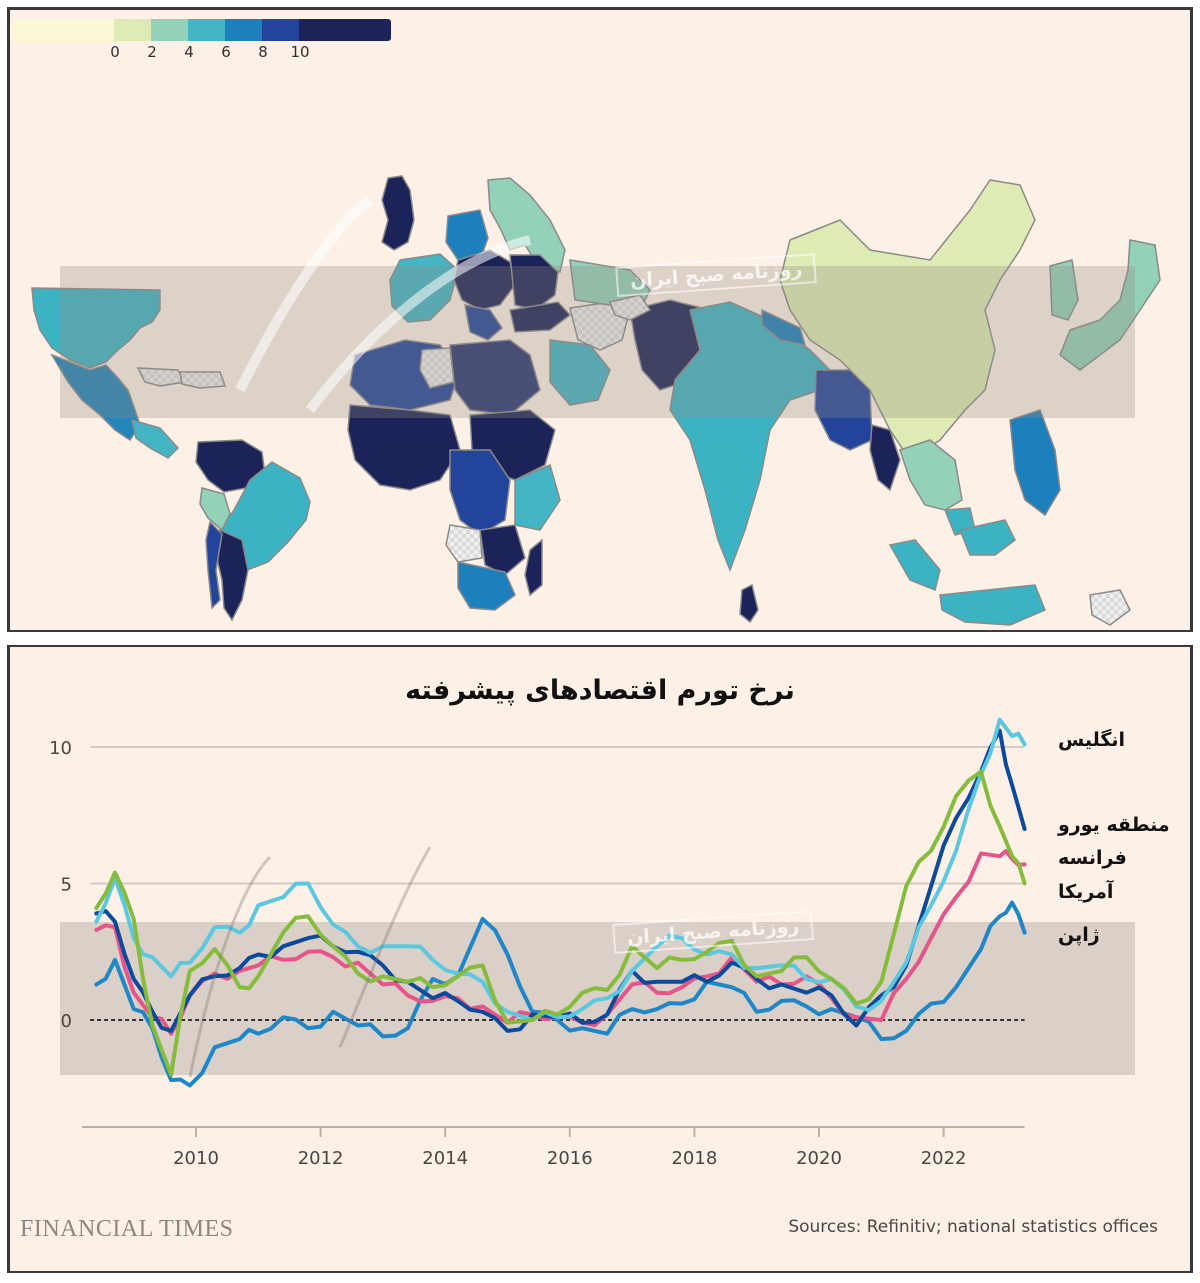 The image size is (1200, 1283). What do you see at coordinates (914, 565) in the screenshot?
I see `country-indonesia-sumatra` at bounding box center [914, 565].